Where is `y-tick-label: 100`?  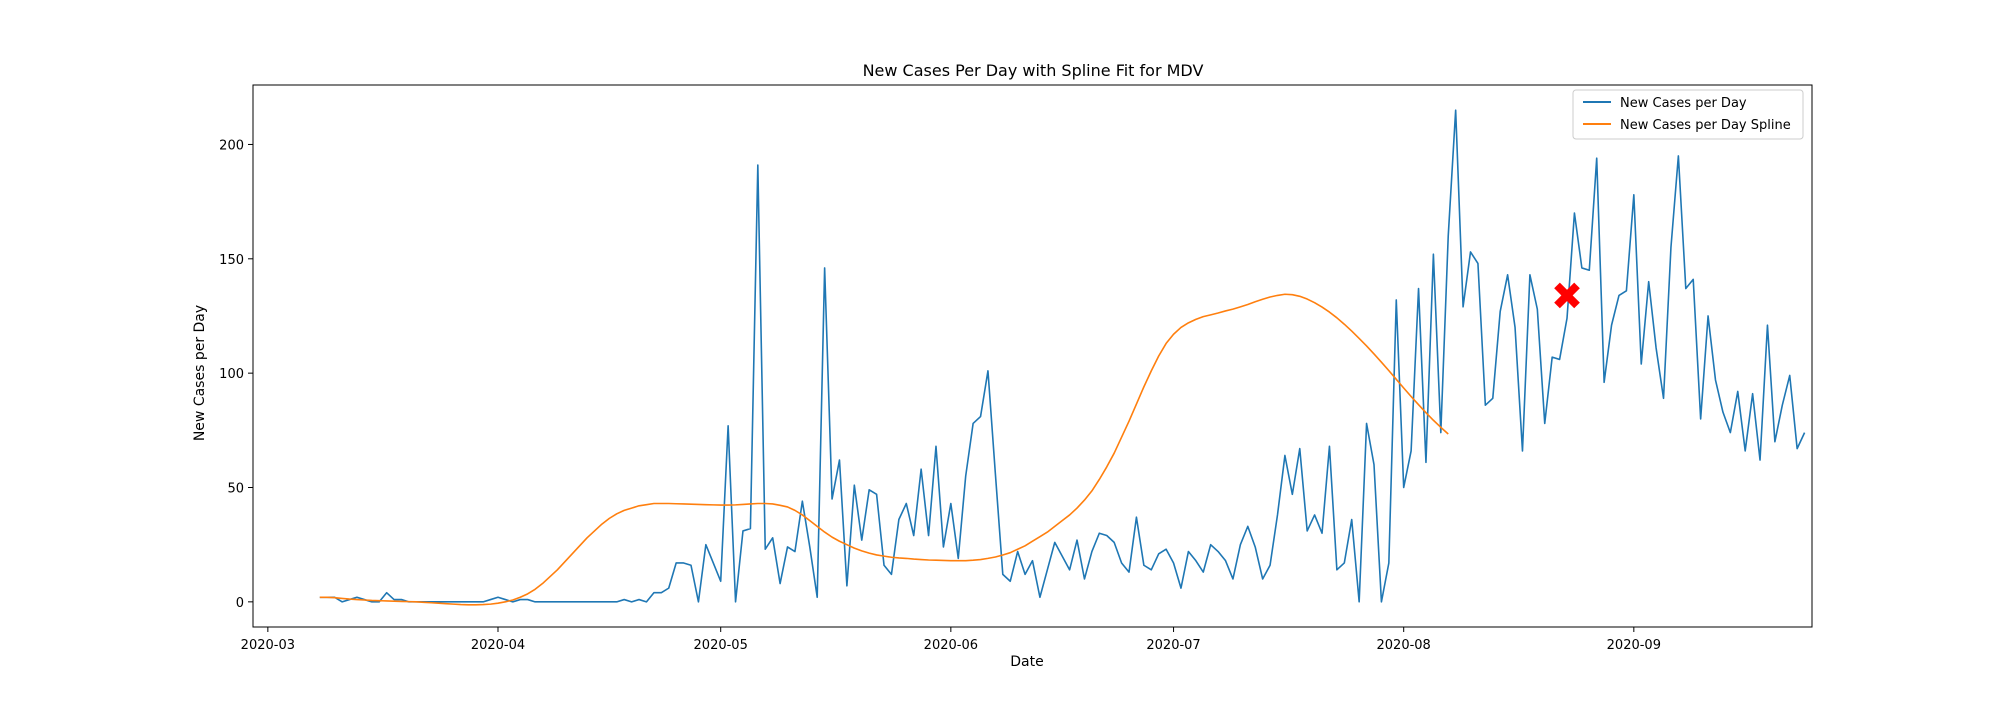
y-tick-label: 100 is located at coordinates (231, 374).